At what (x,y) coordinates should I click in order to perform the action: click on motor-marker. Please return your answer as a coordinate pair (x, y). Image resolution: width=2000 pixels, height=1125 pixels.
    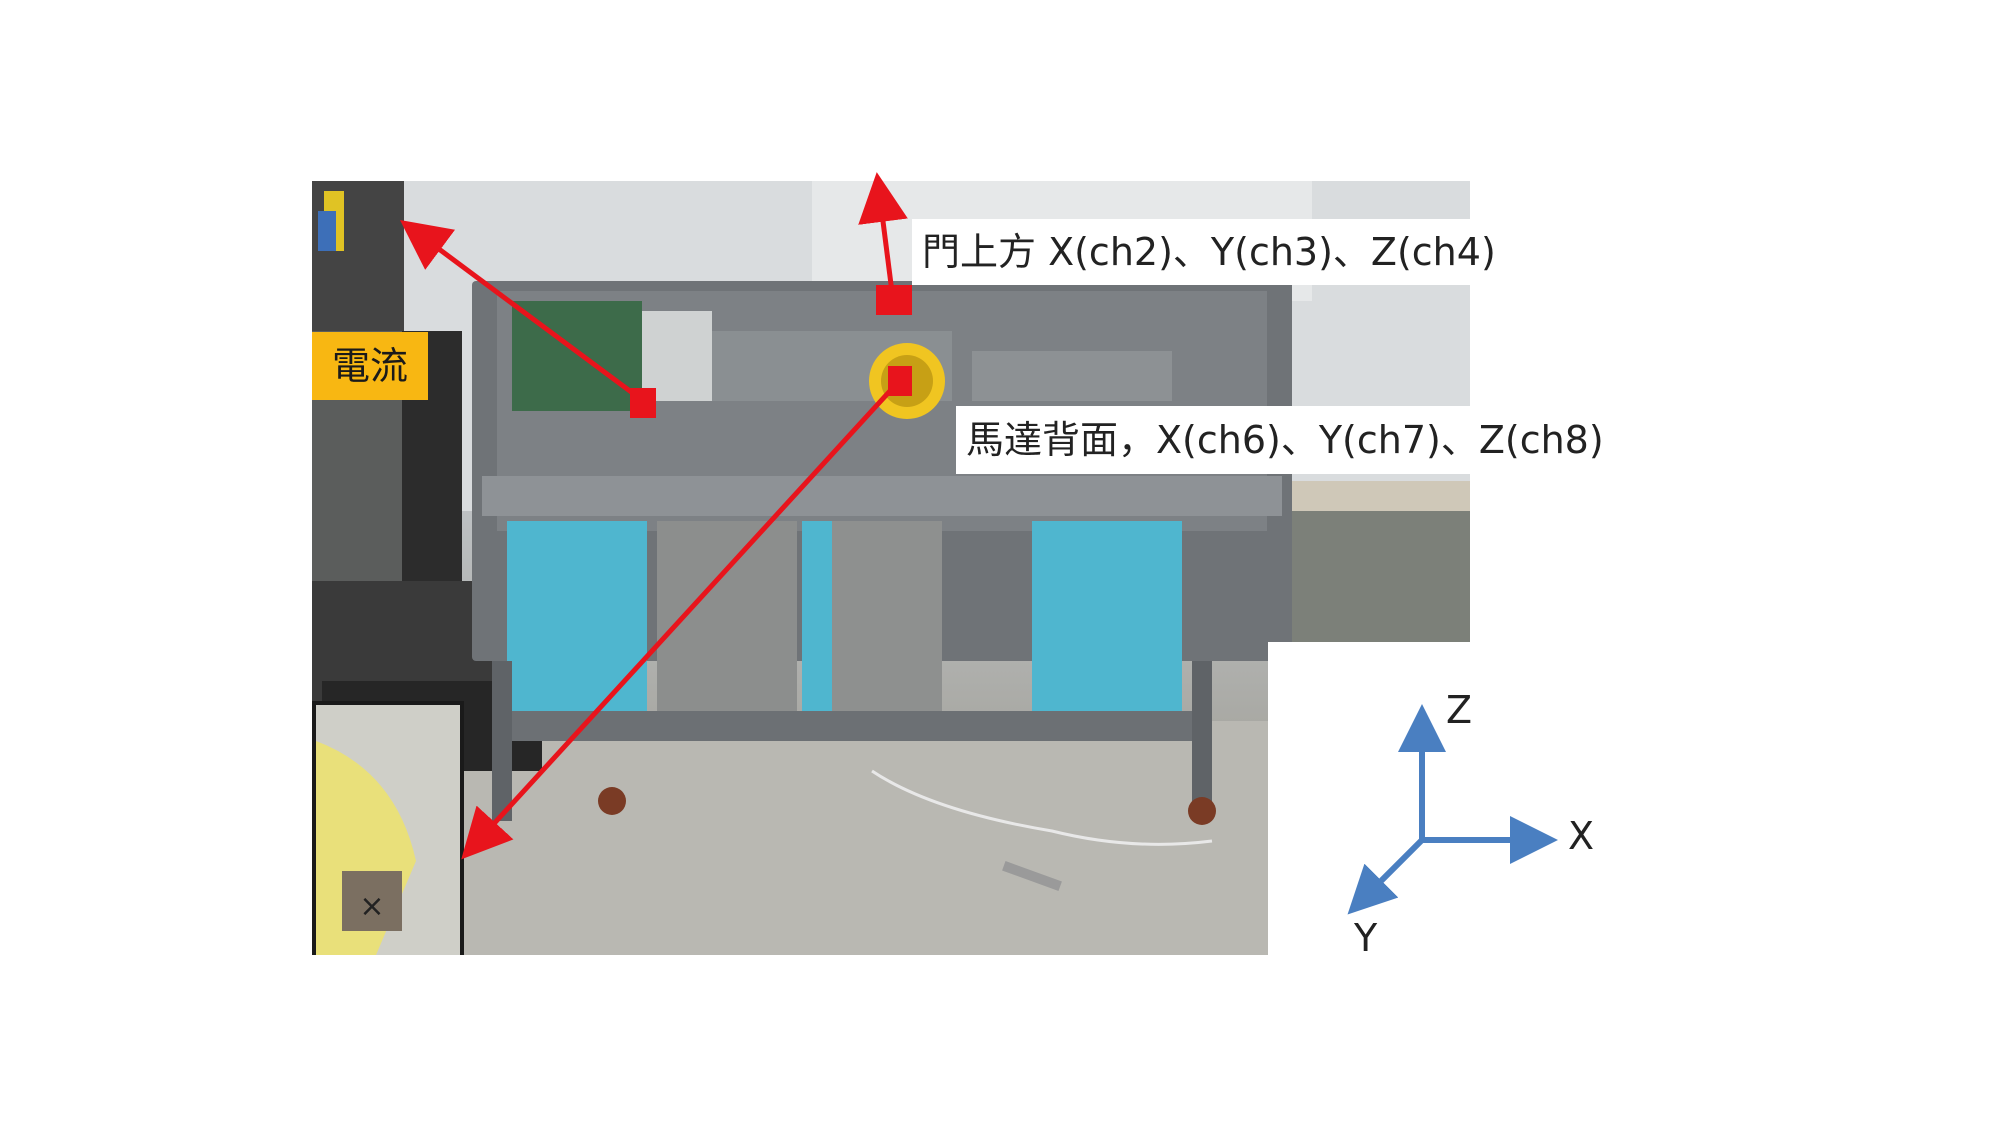
    Looking at the image, I should click on (900, 381).